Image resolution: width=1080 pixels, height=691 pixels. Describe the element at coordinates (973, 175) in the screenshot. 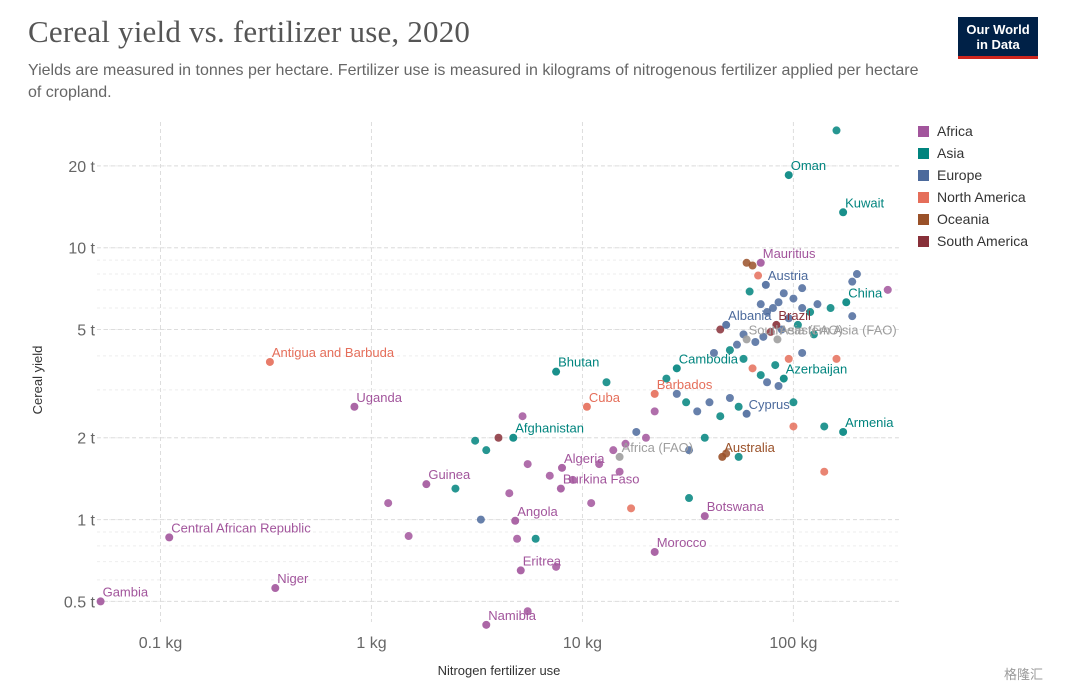

I see `legend-item: Europe` at that location.